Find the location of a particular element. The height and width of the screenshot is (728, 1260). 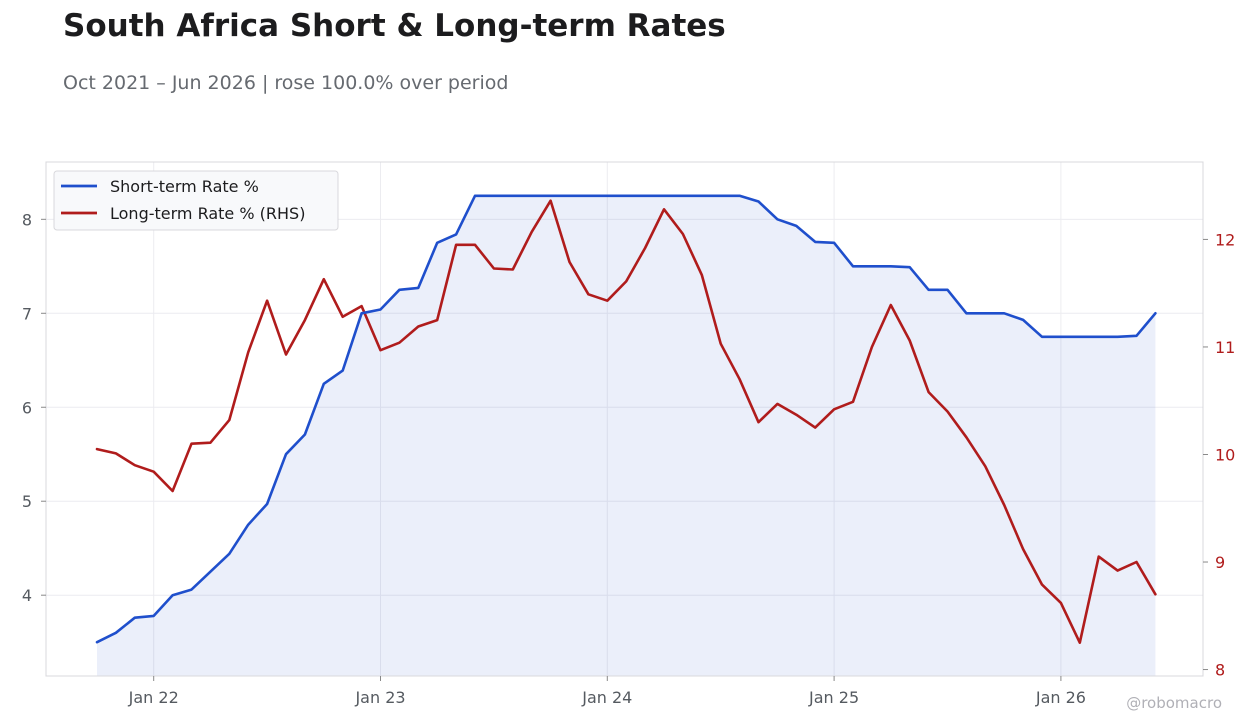

right-tick-label: 10 is located at coordinates (1225, 454).